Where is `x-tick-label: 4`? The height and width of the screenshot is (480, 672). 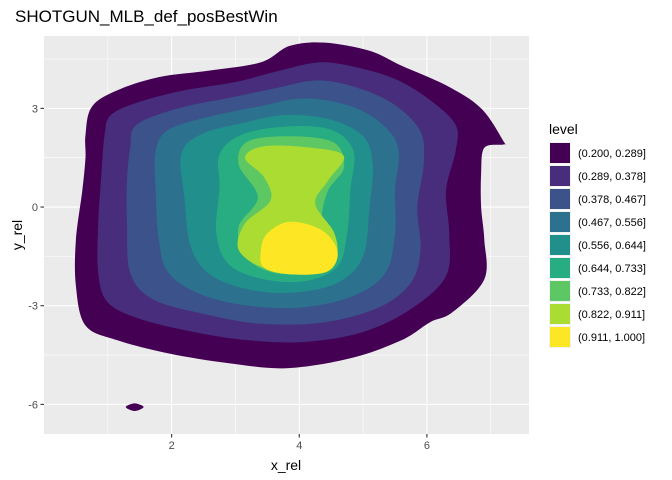 x-tick-label: 4 is located at coordinates (299, 446).